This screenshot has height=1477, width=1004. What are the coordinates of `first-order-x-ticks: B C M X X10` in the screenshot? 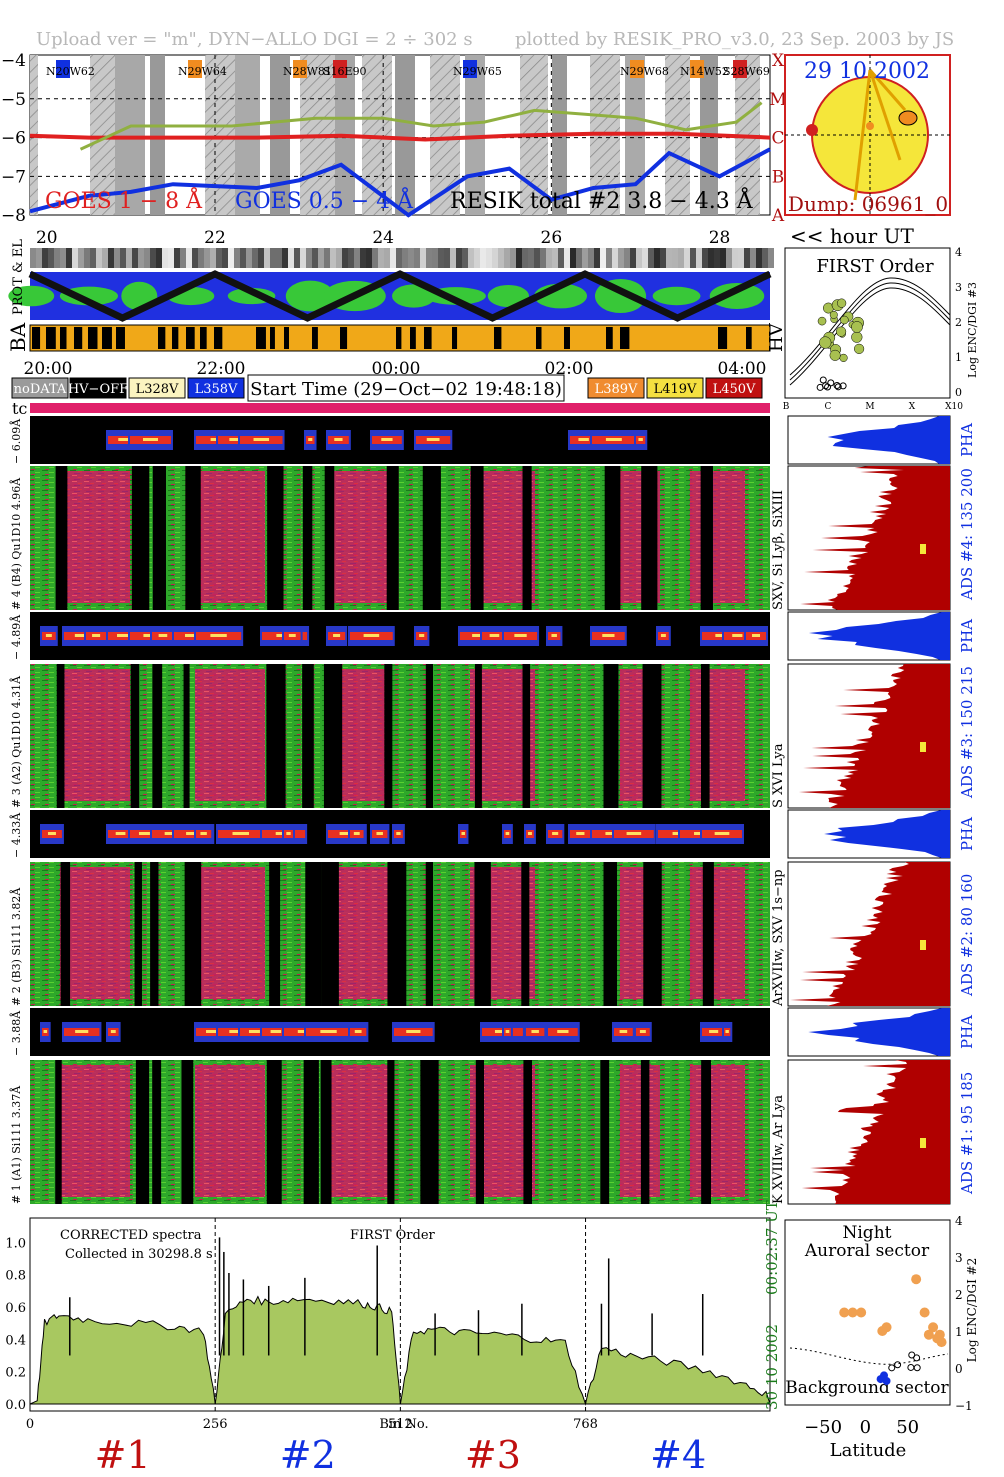 It's located at (873, 407).